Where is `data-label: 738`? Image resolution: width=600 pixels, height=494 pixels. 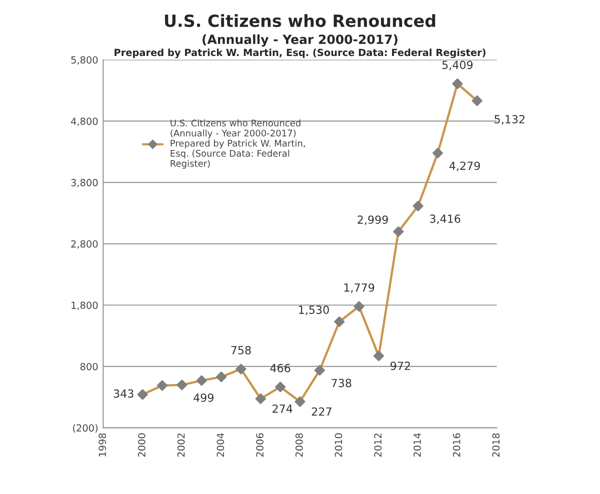
data-label: 738 is located at coordinates (342, 383).